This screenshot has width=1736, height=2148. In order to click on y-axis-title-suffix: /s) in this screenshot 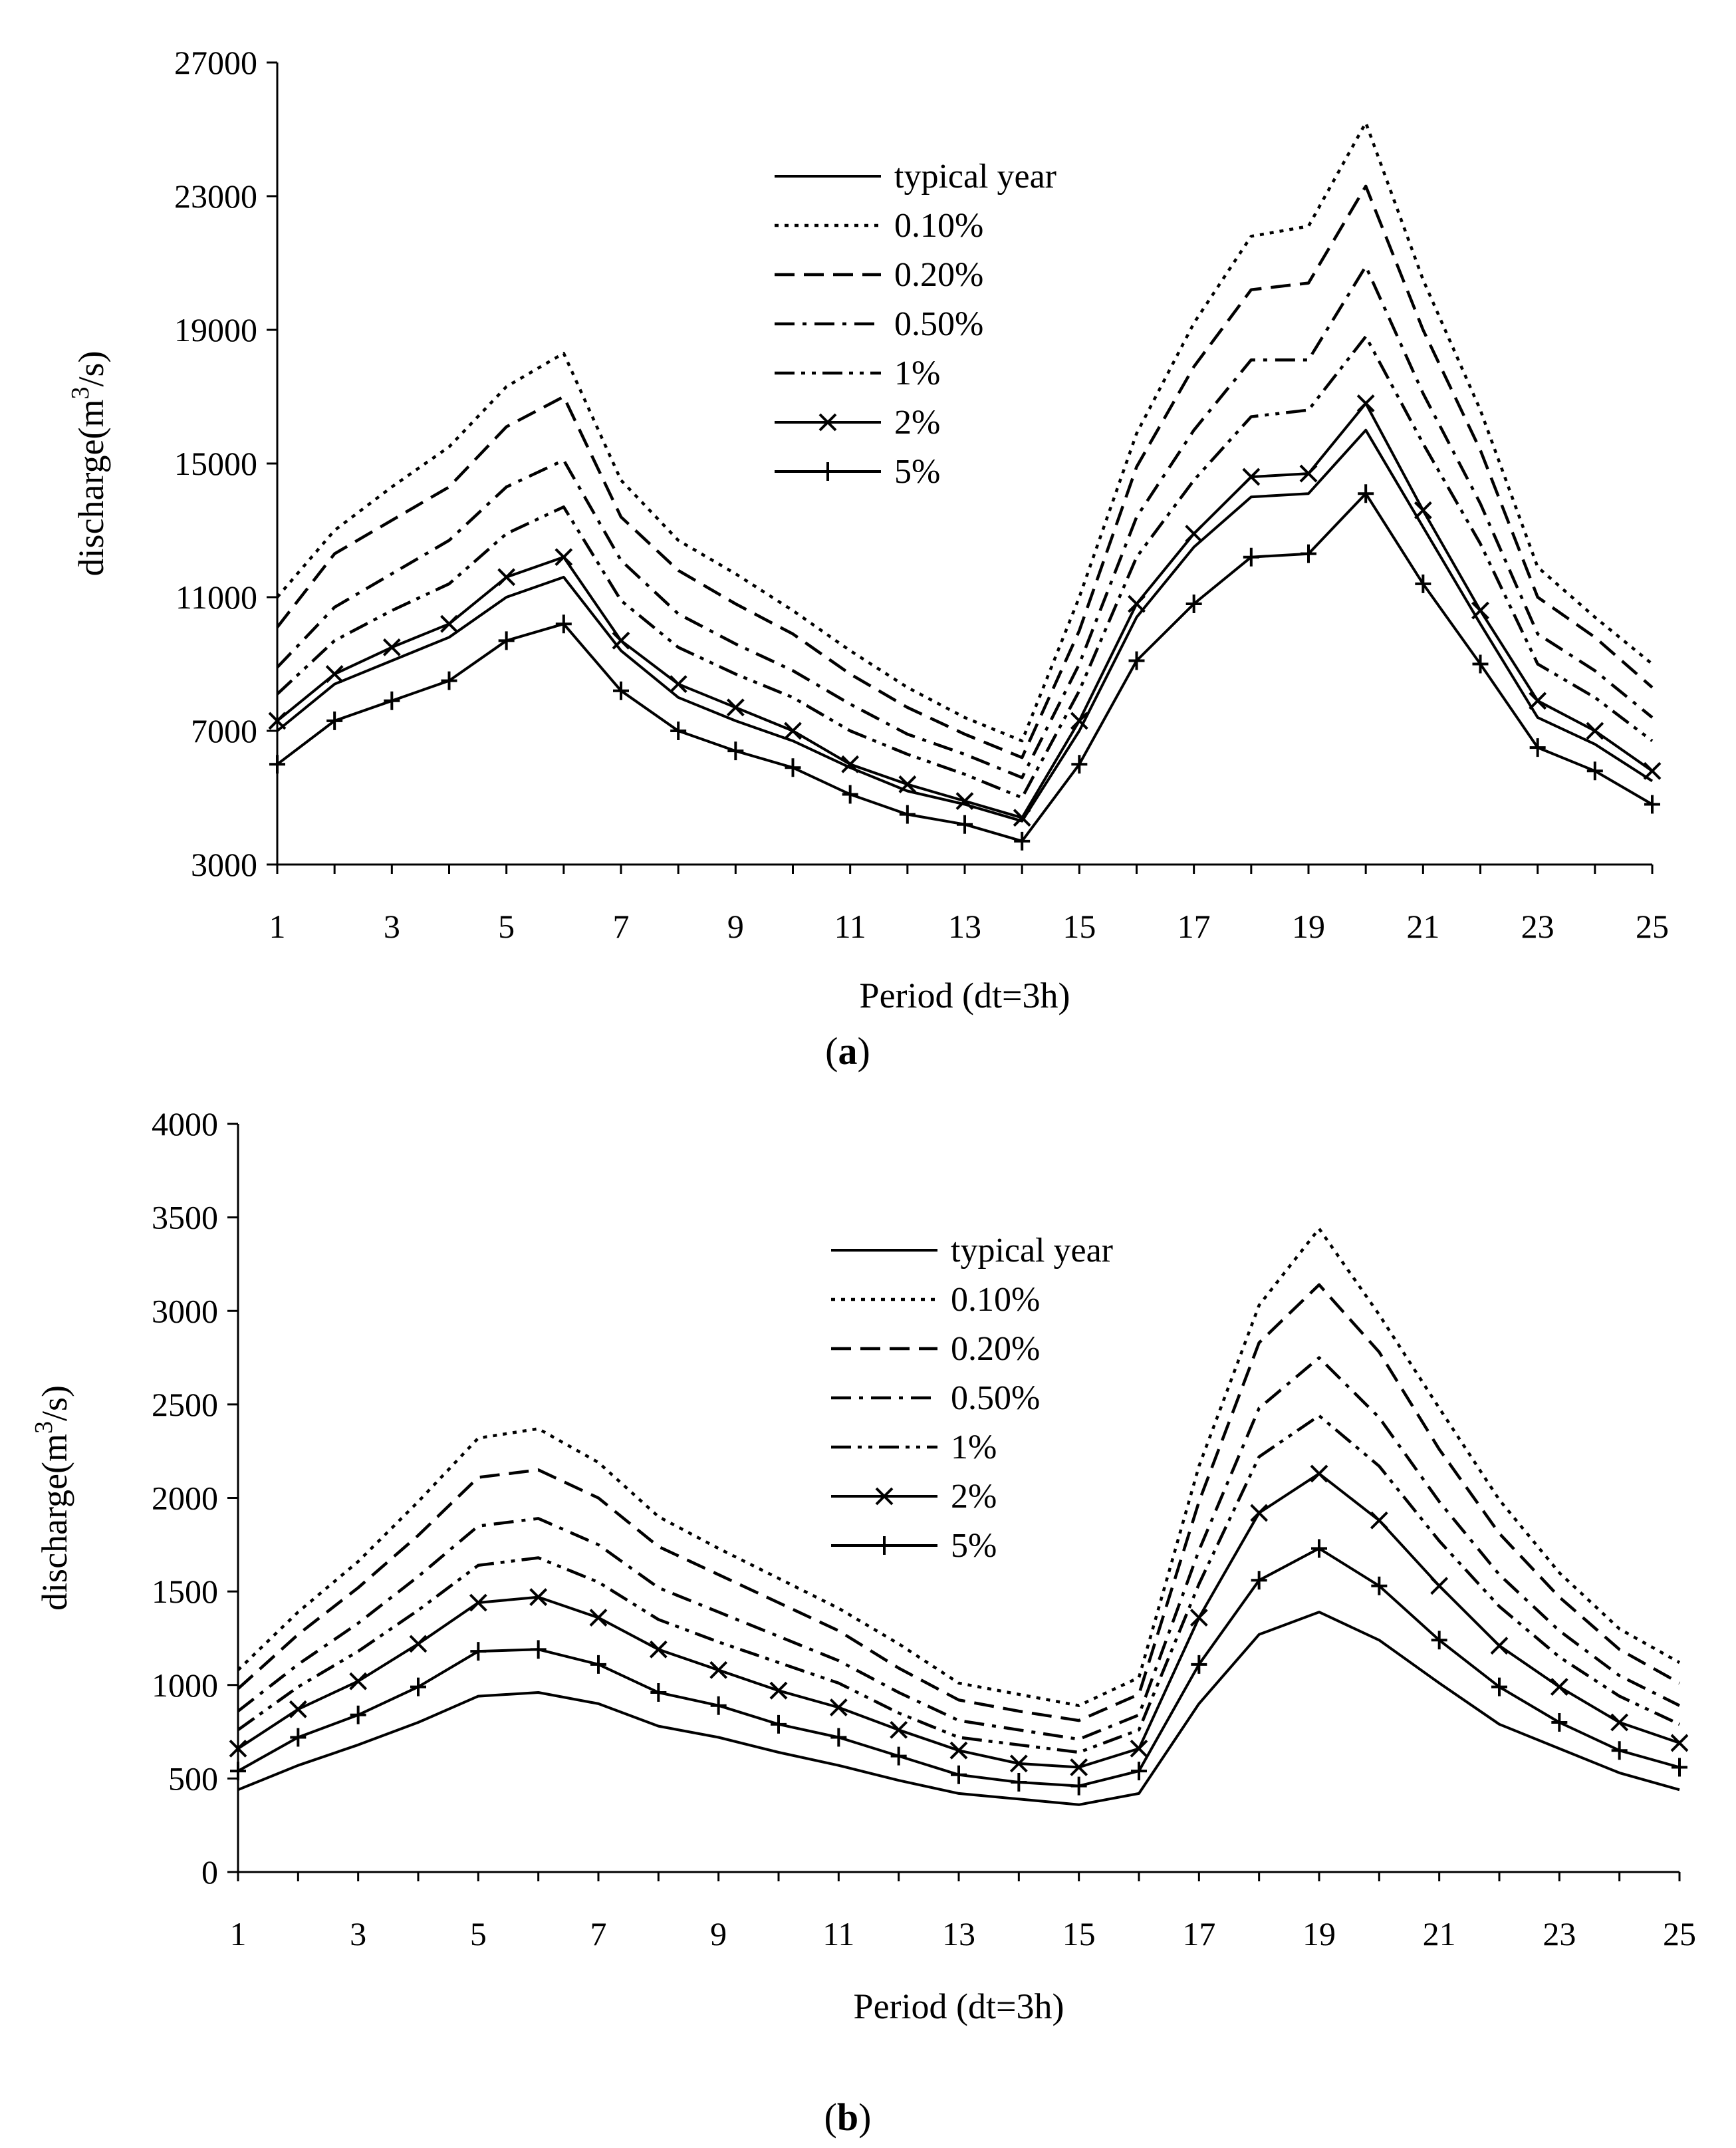, I will do `click(54, 1403)`.